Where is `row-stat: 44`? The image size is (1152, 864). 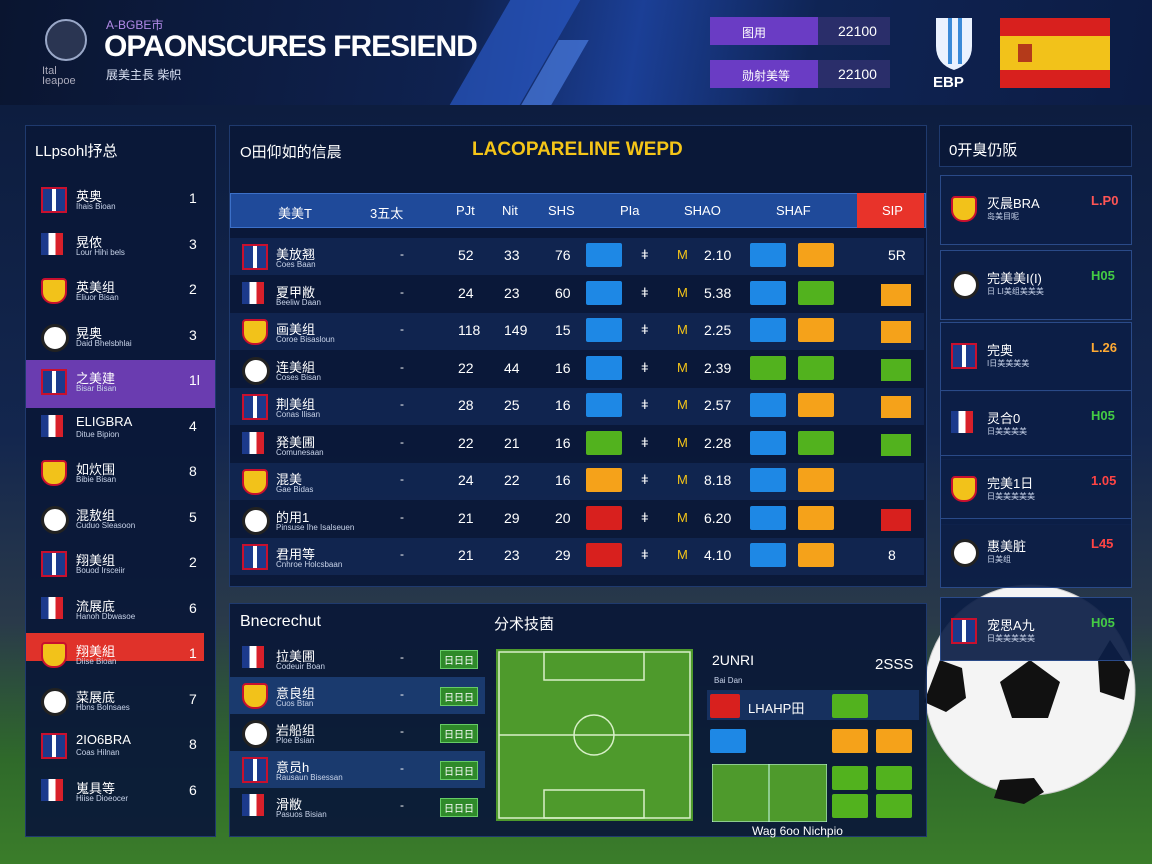 row-stat: 44 is located at coordinates (512, 367).